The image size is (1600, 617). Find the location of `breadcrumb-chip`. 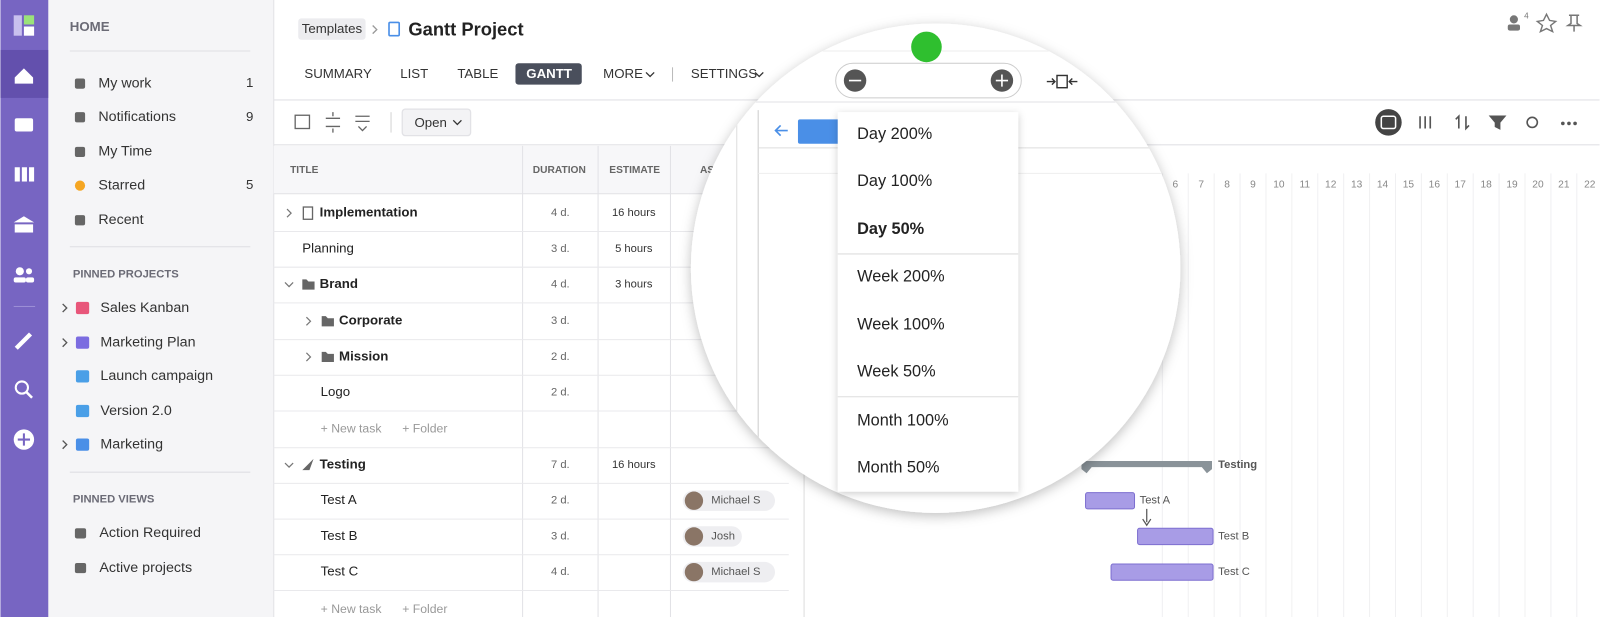

breadcrumb-chip is located at coordinates (332, 29).